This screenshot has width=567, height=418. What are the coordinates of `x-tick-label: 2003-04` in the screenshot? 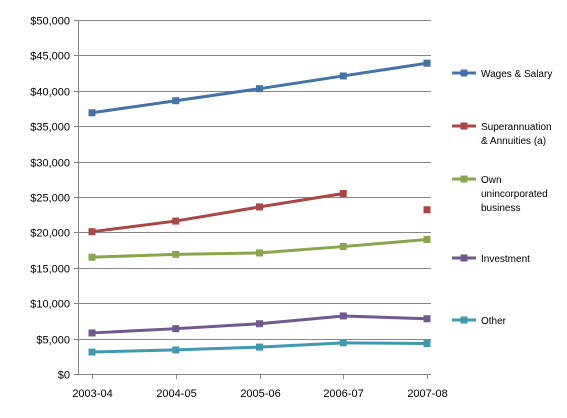 It's located at (92, 394).